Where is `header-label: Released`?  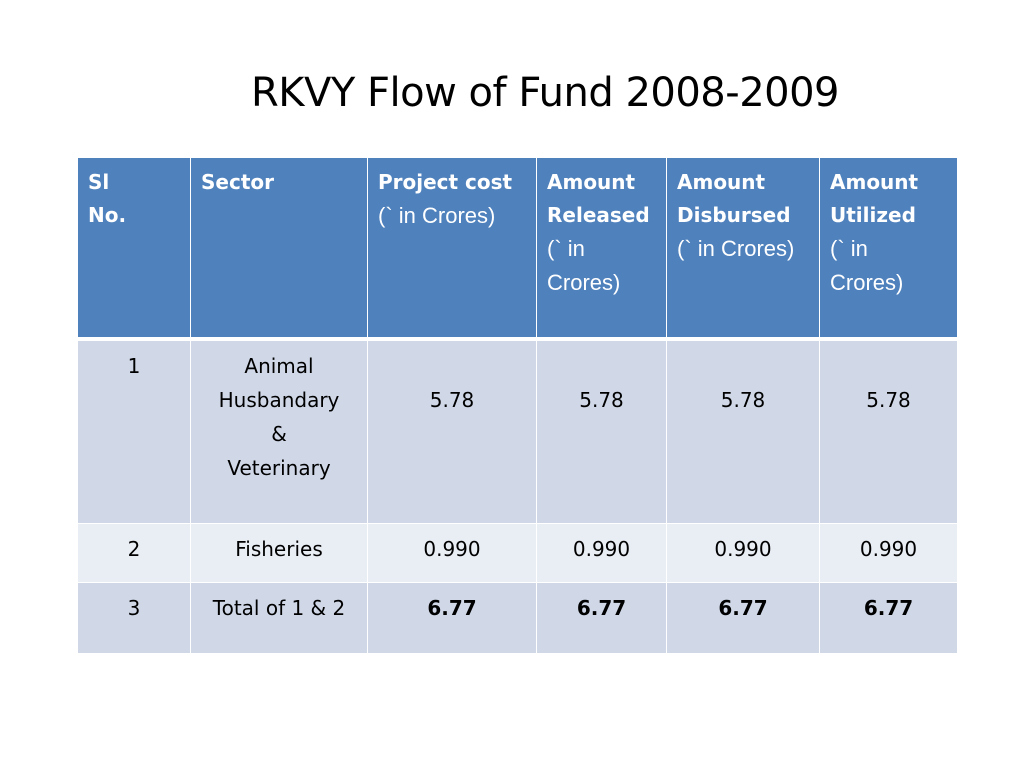 header-label: Released is located at coordinates (598, 215).